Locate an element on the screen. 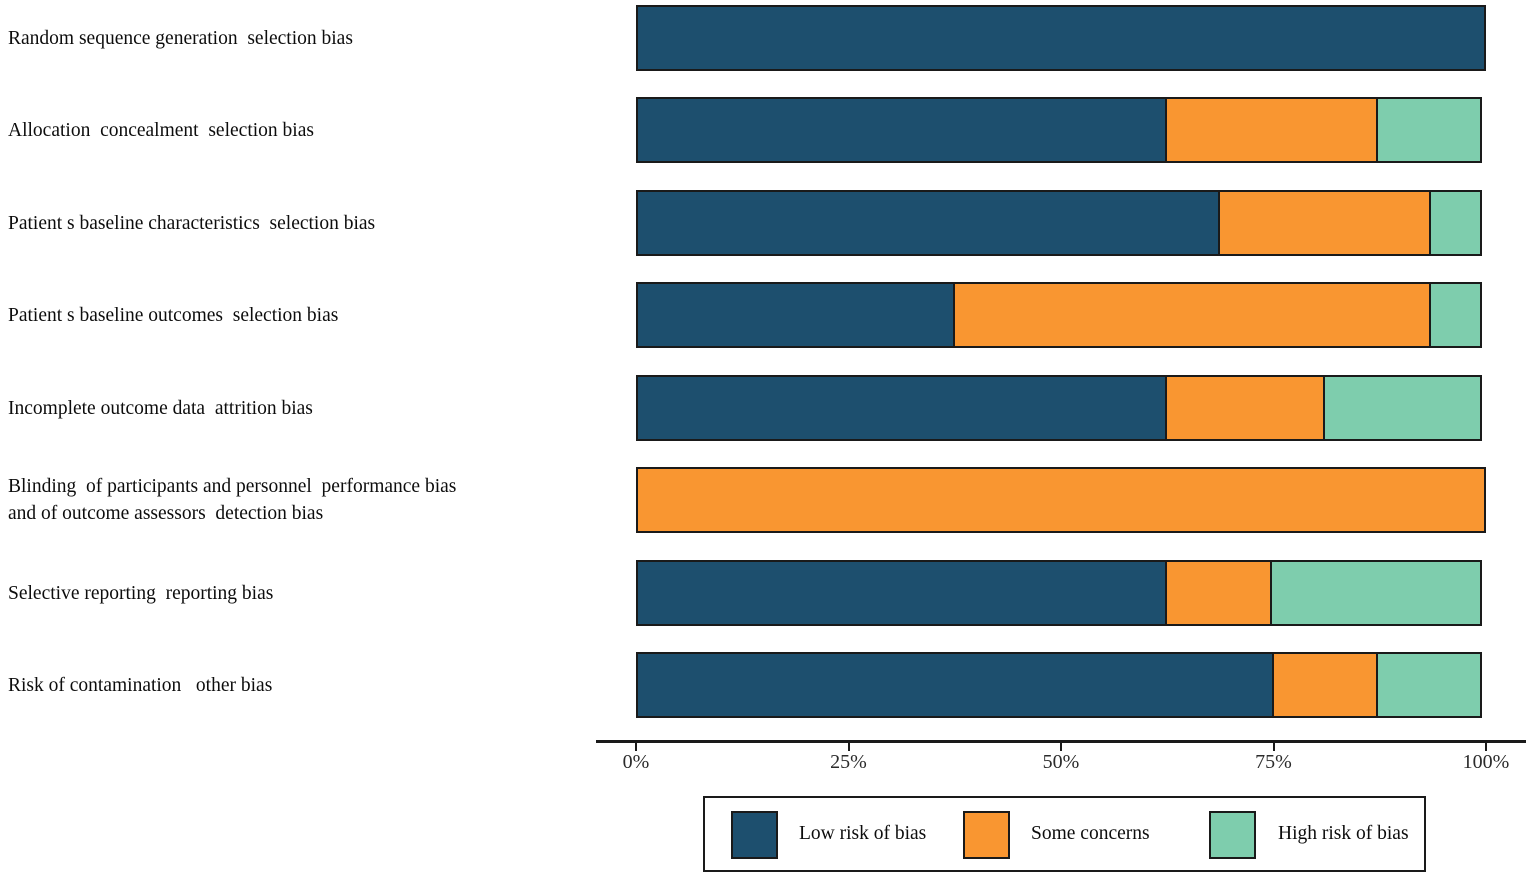 The image size is (1535, 878). category-label: Risk of contamination other bias is located at coordinates (140, 685).